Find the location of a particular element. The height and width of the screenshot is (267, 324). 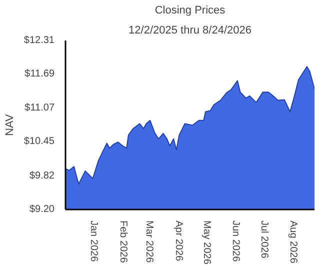

x-tick-label: Jul 2026 is located at coordinates (264, 239).